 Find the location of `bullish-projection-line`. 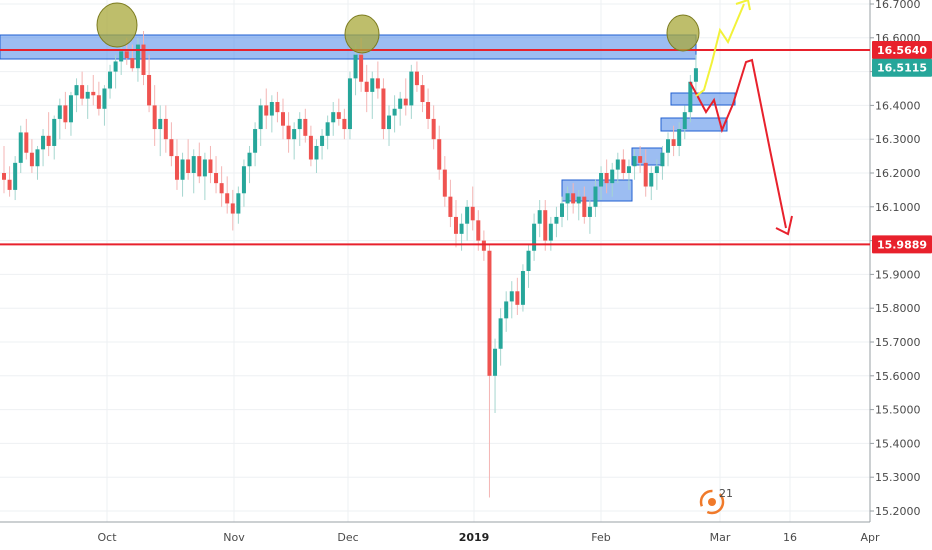

bullish-projection-line is located at coordinates (720, 50).